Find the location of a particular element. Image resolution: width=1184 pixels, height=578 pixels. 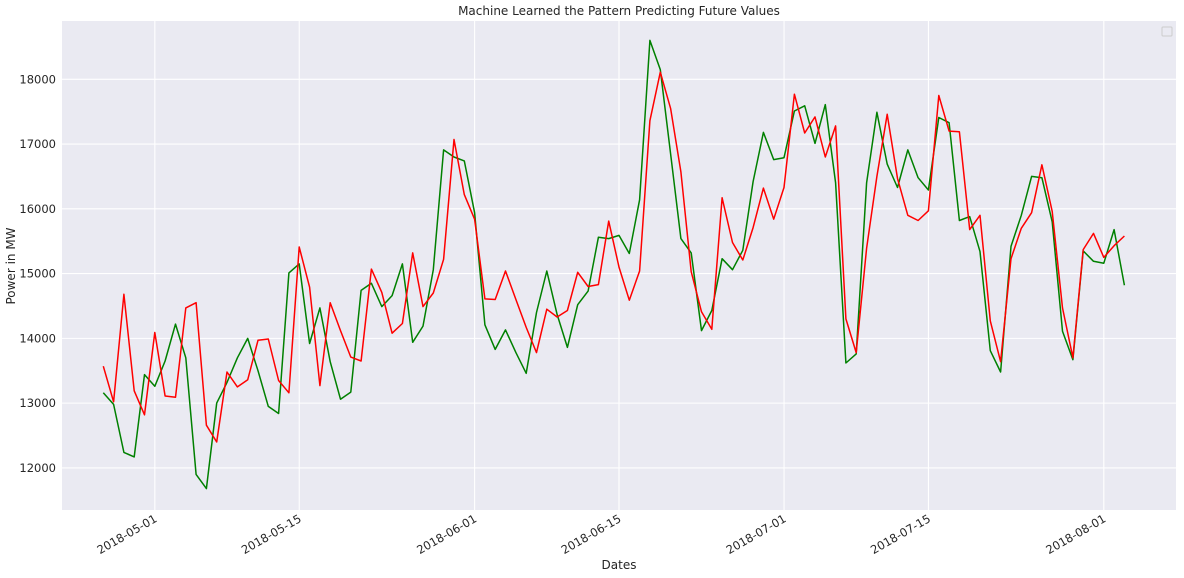

y-tick-label: 16000 is located at coordinates (37, 209).